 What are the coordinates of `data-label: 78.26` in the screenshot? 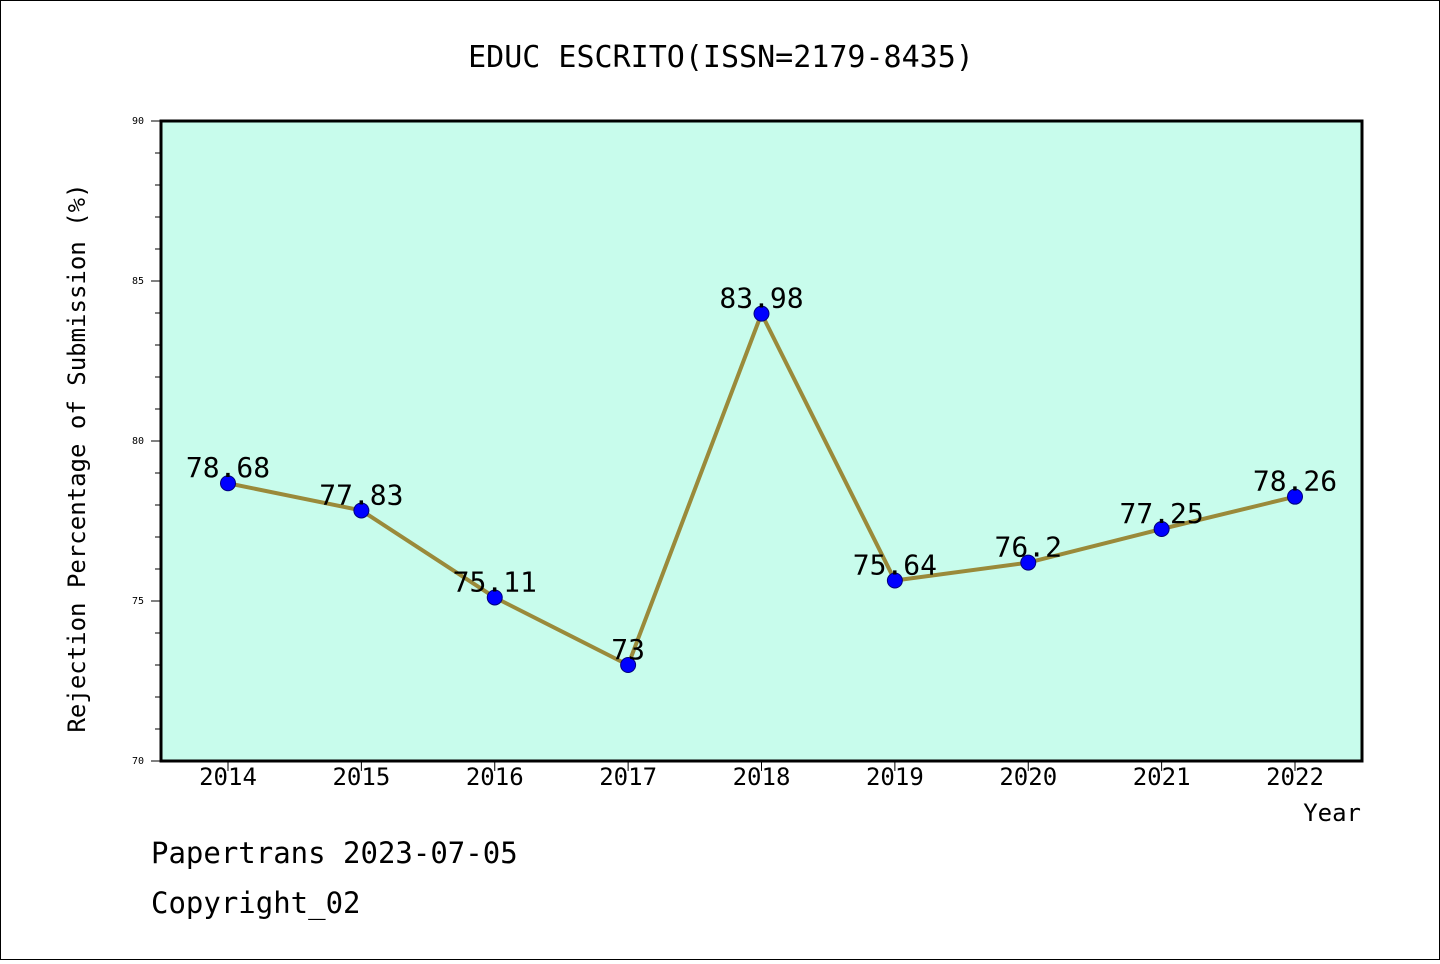 It's located at (1295, 481).